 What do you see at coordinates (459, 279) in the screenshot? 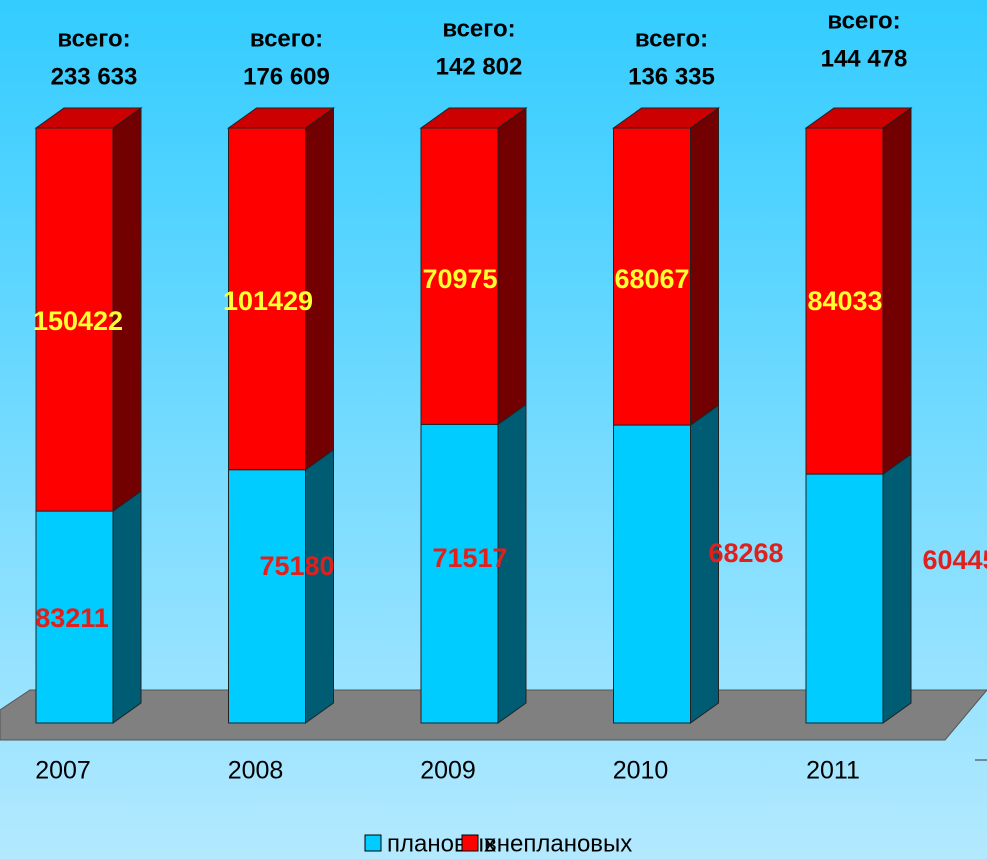
I see `data-label: 70975` at bounding box center [459, 279].